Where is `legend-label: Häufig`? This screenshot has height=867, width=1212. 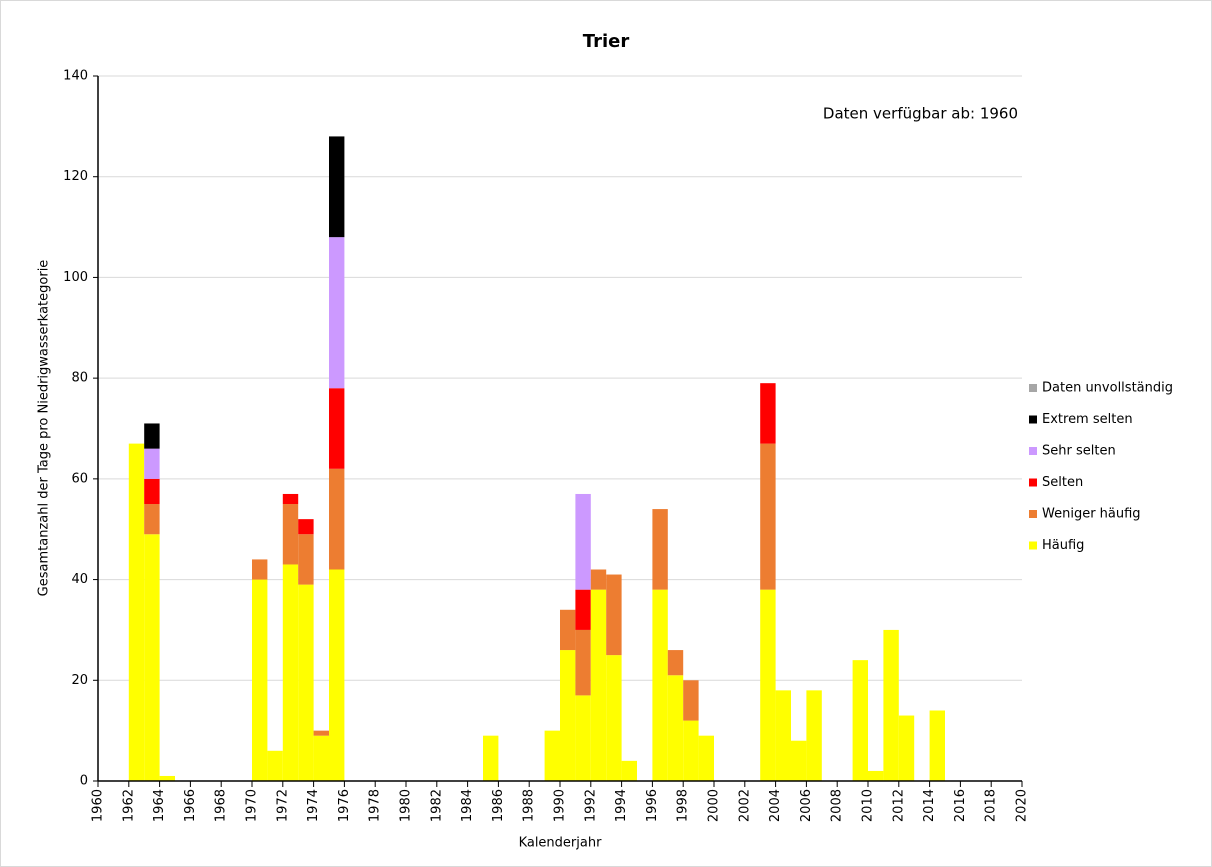 legend-label: Häufig is located at coordinates (1063, 545).